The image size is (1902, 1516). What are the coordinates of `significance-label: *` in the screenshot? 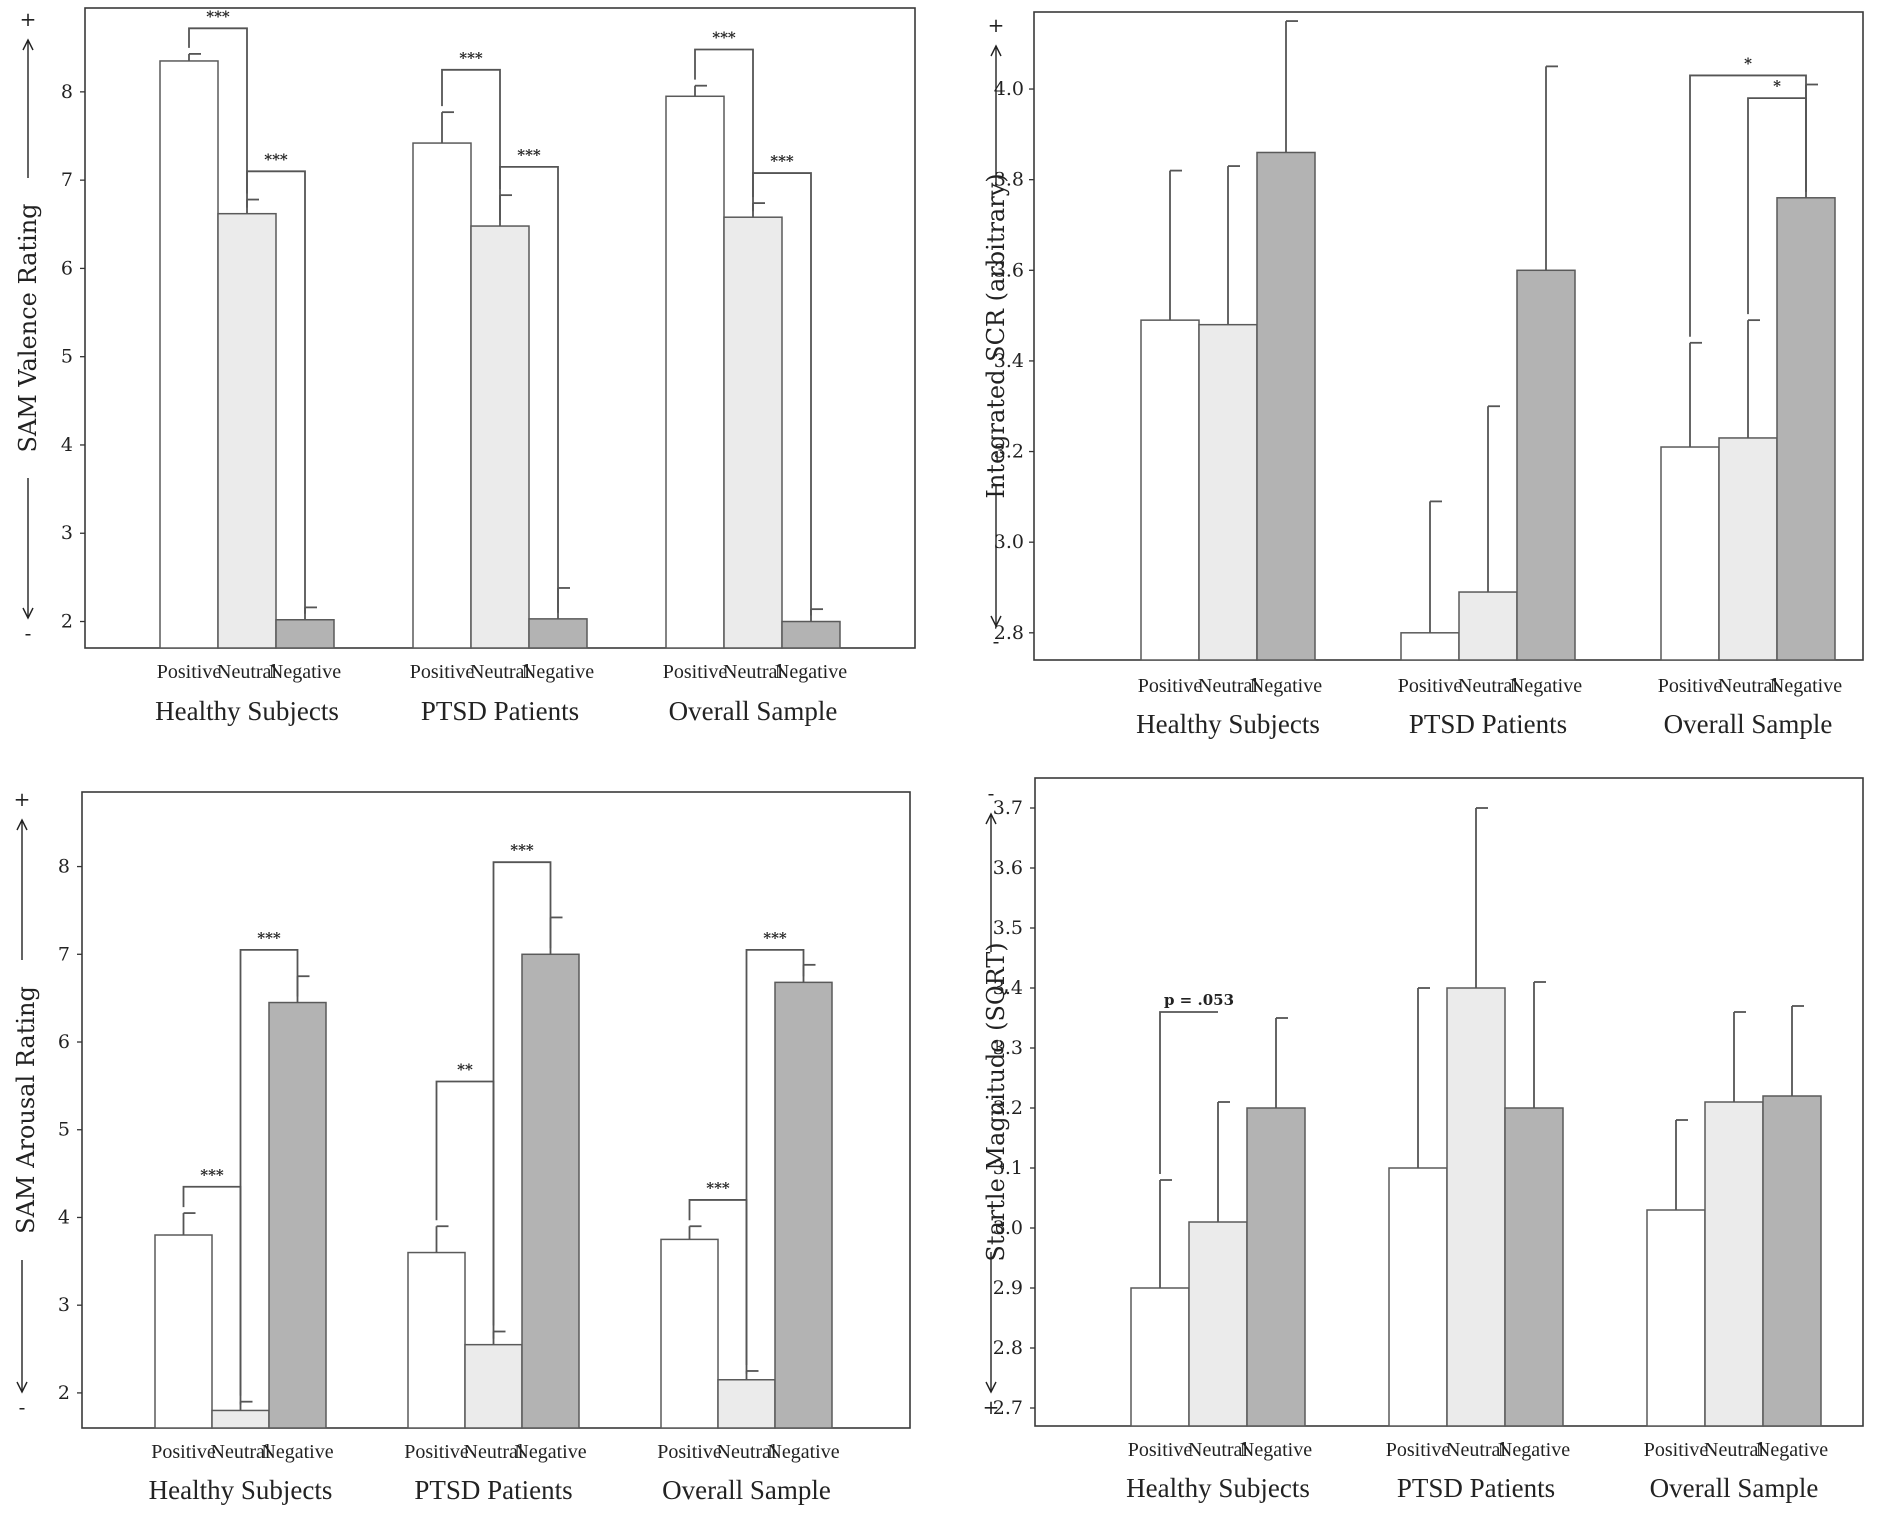 It's located at (1748, 63).